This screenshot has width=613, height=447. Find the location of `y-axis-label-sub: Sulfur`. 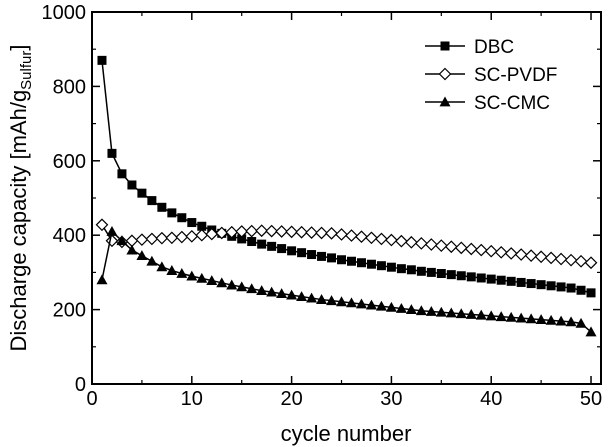

y-axis-label-sub: Sulfur is located at coordinates (26, 70).